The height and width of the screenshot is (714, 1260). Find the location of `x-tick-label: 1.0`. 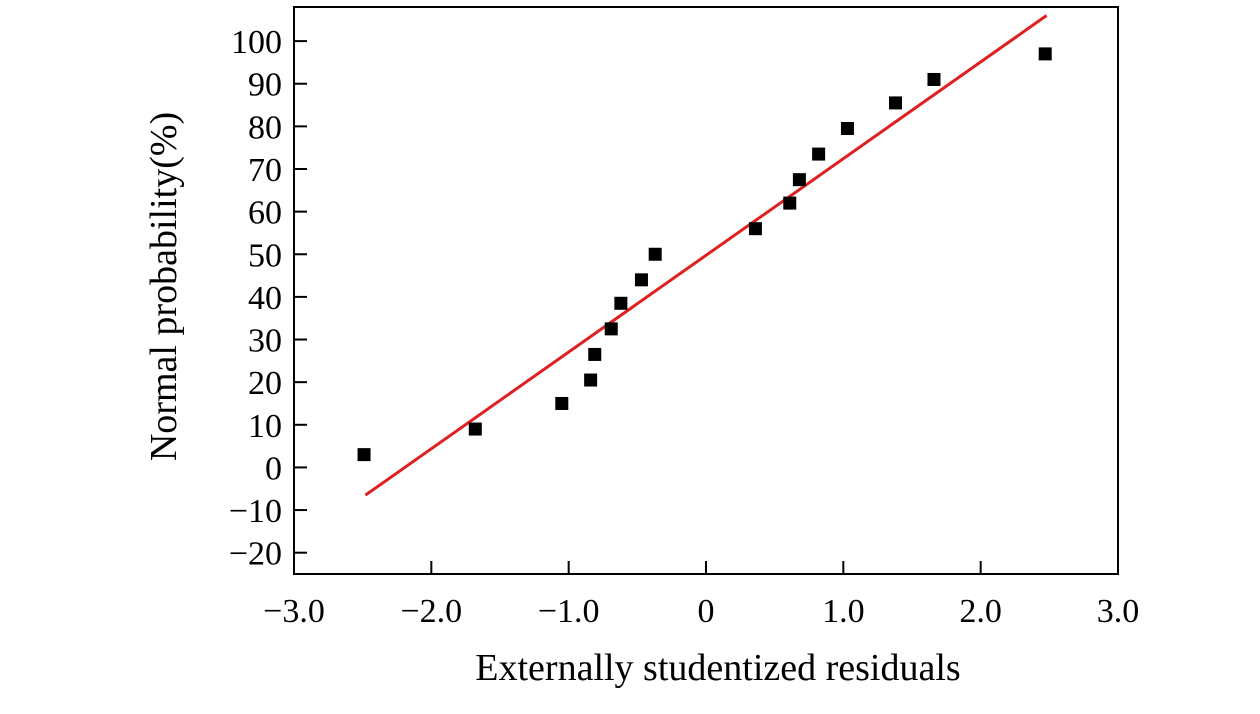

x-tick-label: 1.0 is located at coordinates (843, 611).